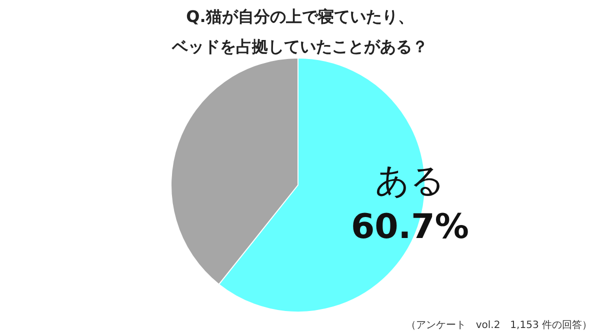  What do you see at coordinates (300, 16) in the screenshot?
I see `chart-title: Q.猫が自分の上で寝ていたり、` at bounding box center [300, 16].